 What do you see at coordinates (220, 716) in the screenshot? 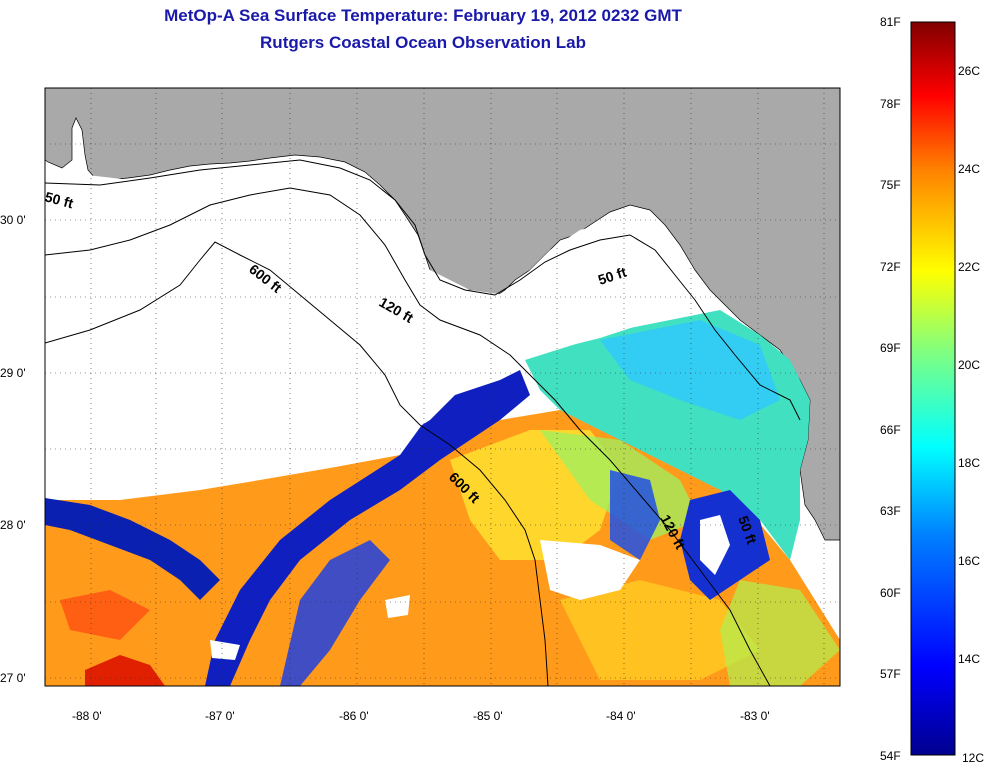
I see `x-tick-label: -87 0'` at bounding box center [220, 716].